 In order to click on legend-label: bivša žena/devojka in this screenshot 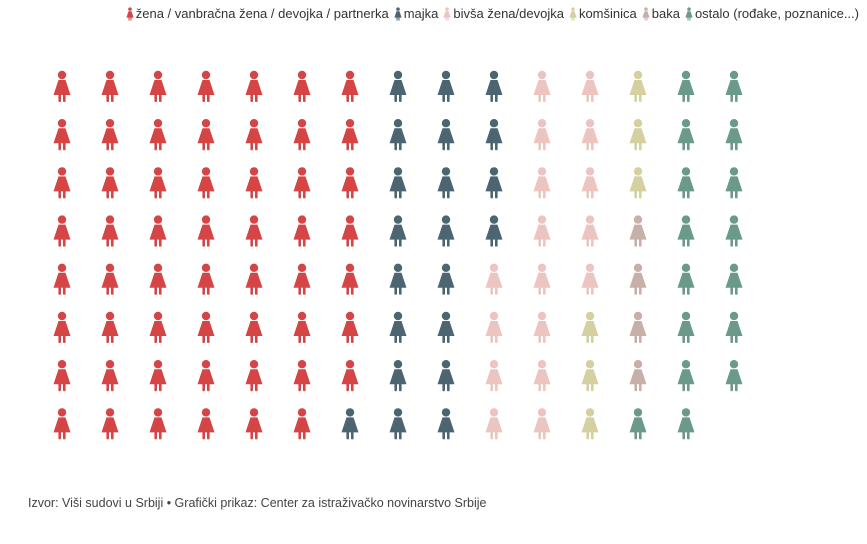, I will do `click(508, 13)`.